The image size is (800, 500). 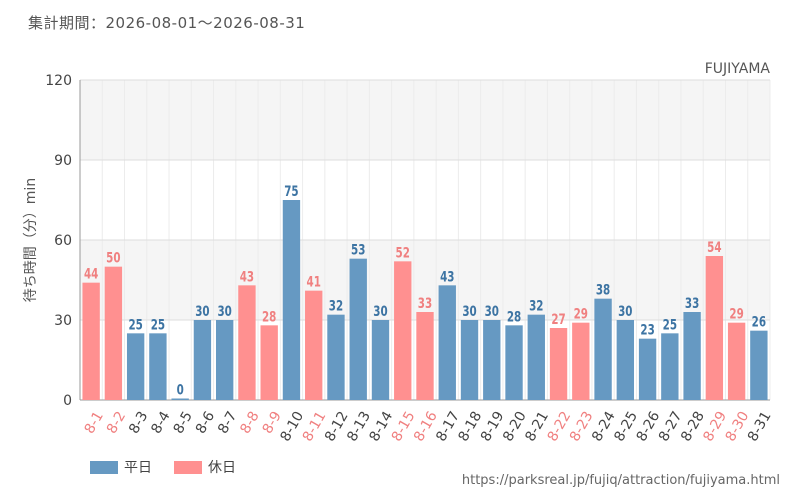 I want to click on bar-value-label: 52, so click(x=403, y=253).